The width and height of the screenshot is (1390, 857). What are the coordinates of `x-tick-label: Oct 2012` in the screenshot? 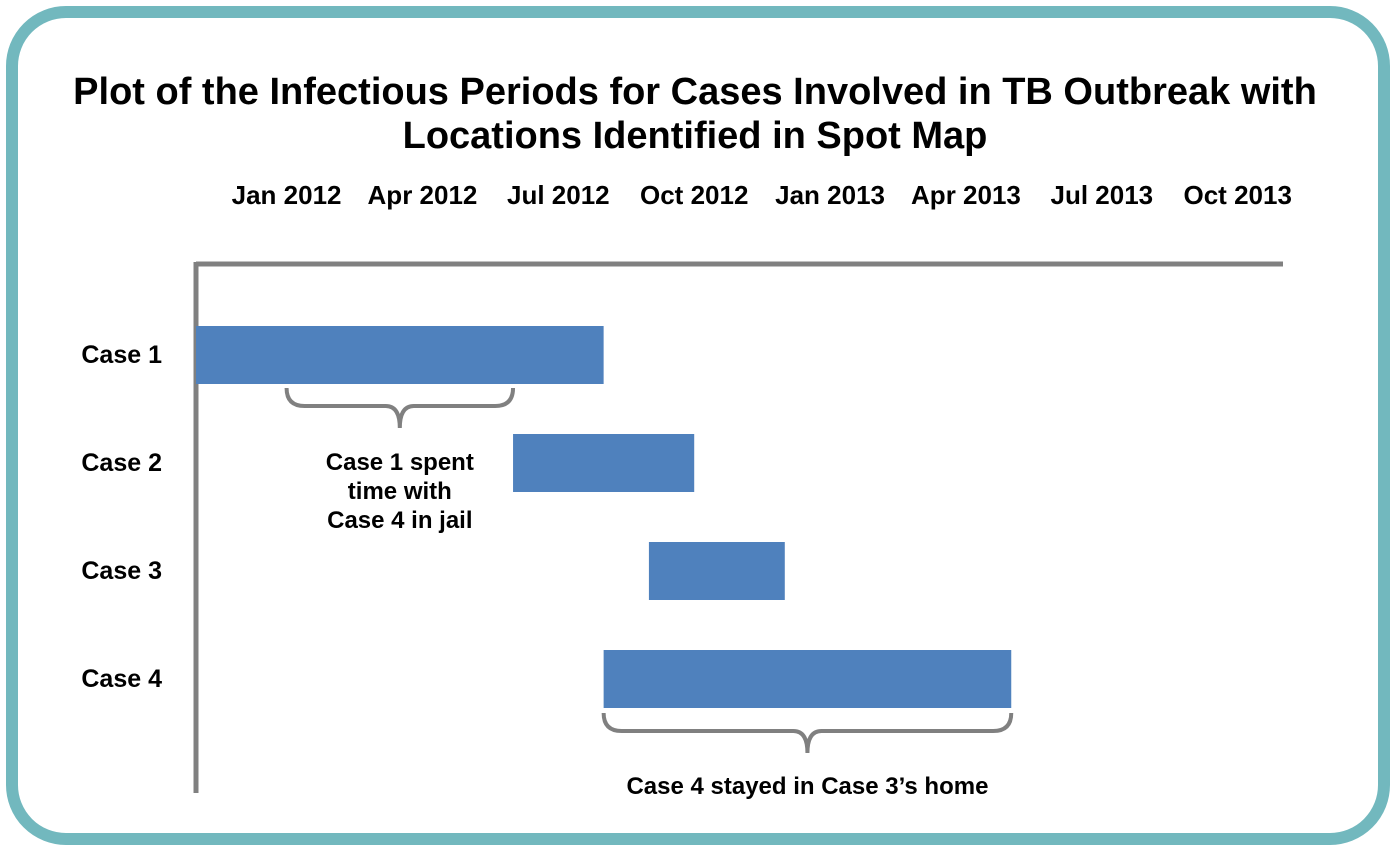 It's located at (694, 195).